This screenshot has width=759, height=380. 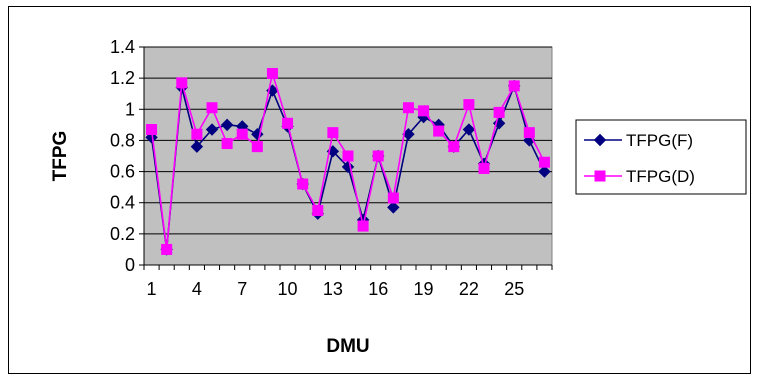 I want to click on x-tick-label: 16, so click(x=378, y=289).